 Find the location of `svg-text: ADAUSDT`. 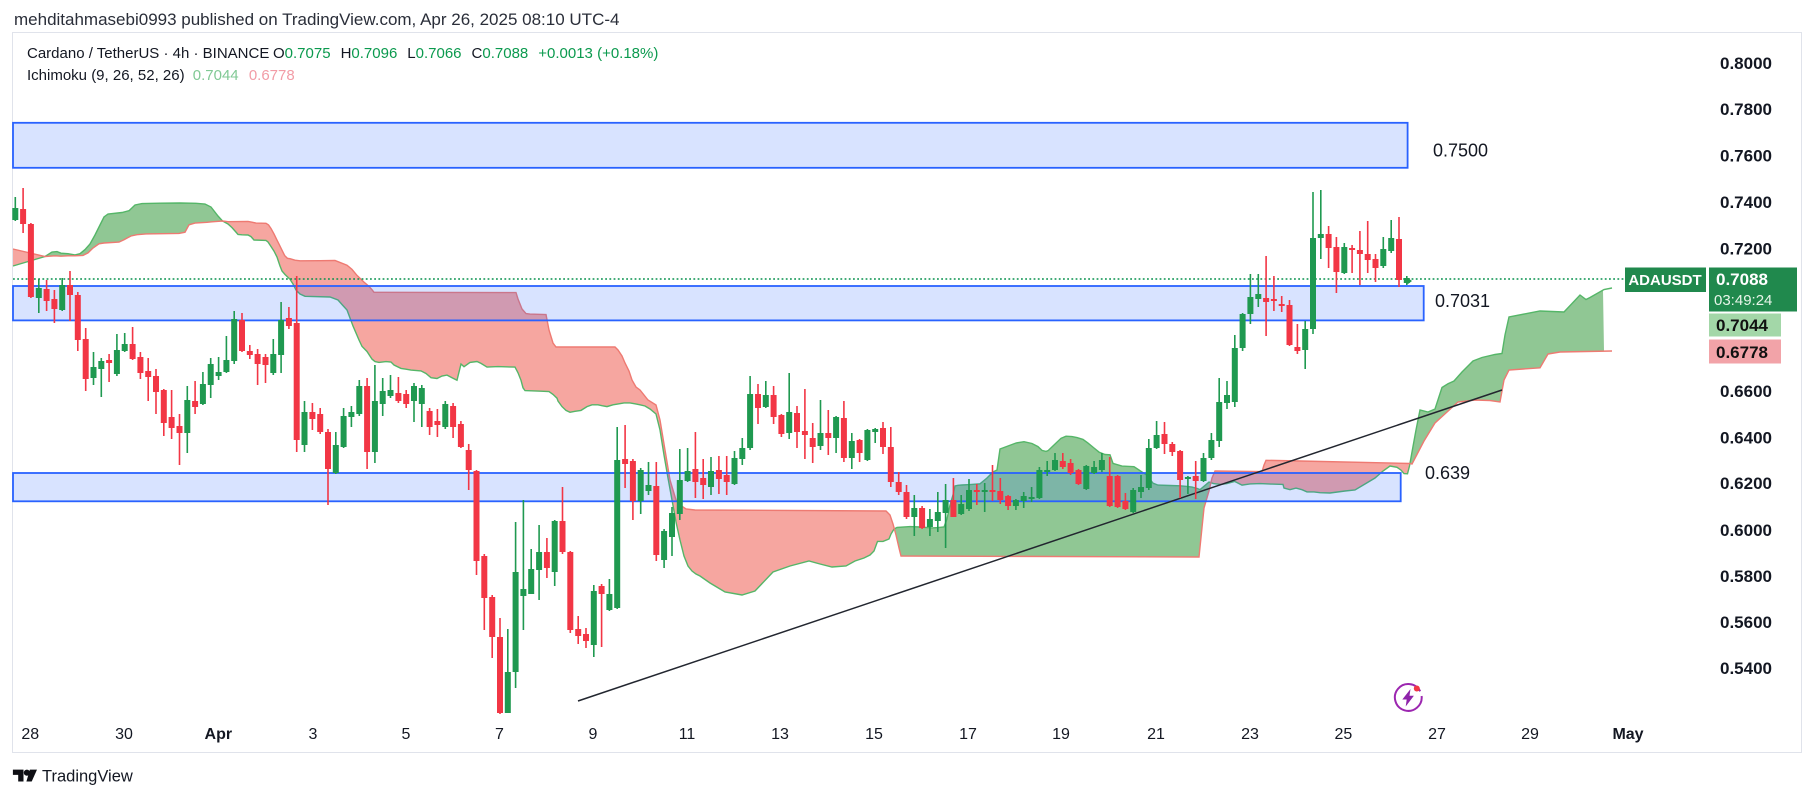

svg-text: ADAUSDT is located at coordinates (1664, 280).